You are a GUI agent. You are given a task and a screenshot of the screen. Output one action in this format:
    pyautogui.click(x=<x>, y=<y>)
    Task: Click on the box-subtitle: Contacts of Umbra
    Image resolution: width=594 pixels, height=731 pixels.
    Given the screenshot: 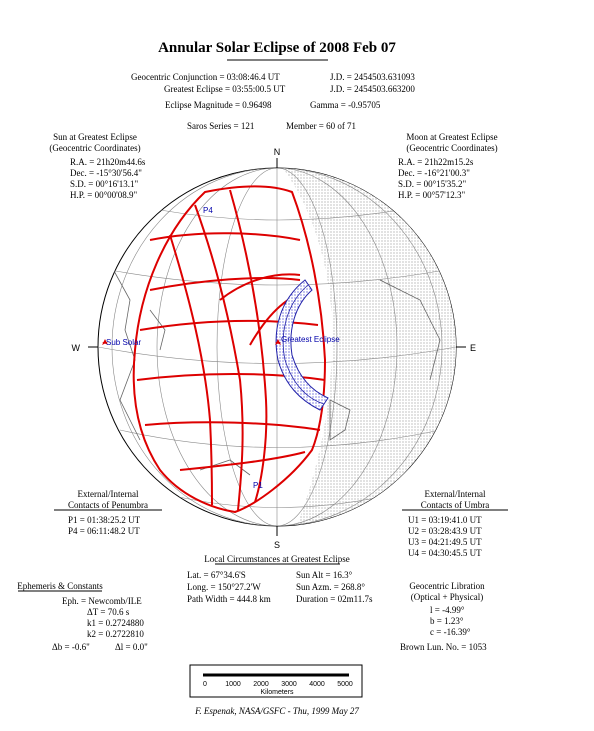 What is the action you would take?
    pyautogui.click(x=455, y=505)
    